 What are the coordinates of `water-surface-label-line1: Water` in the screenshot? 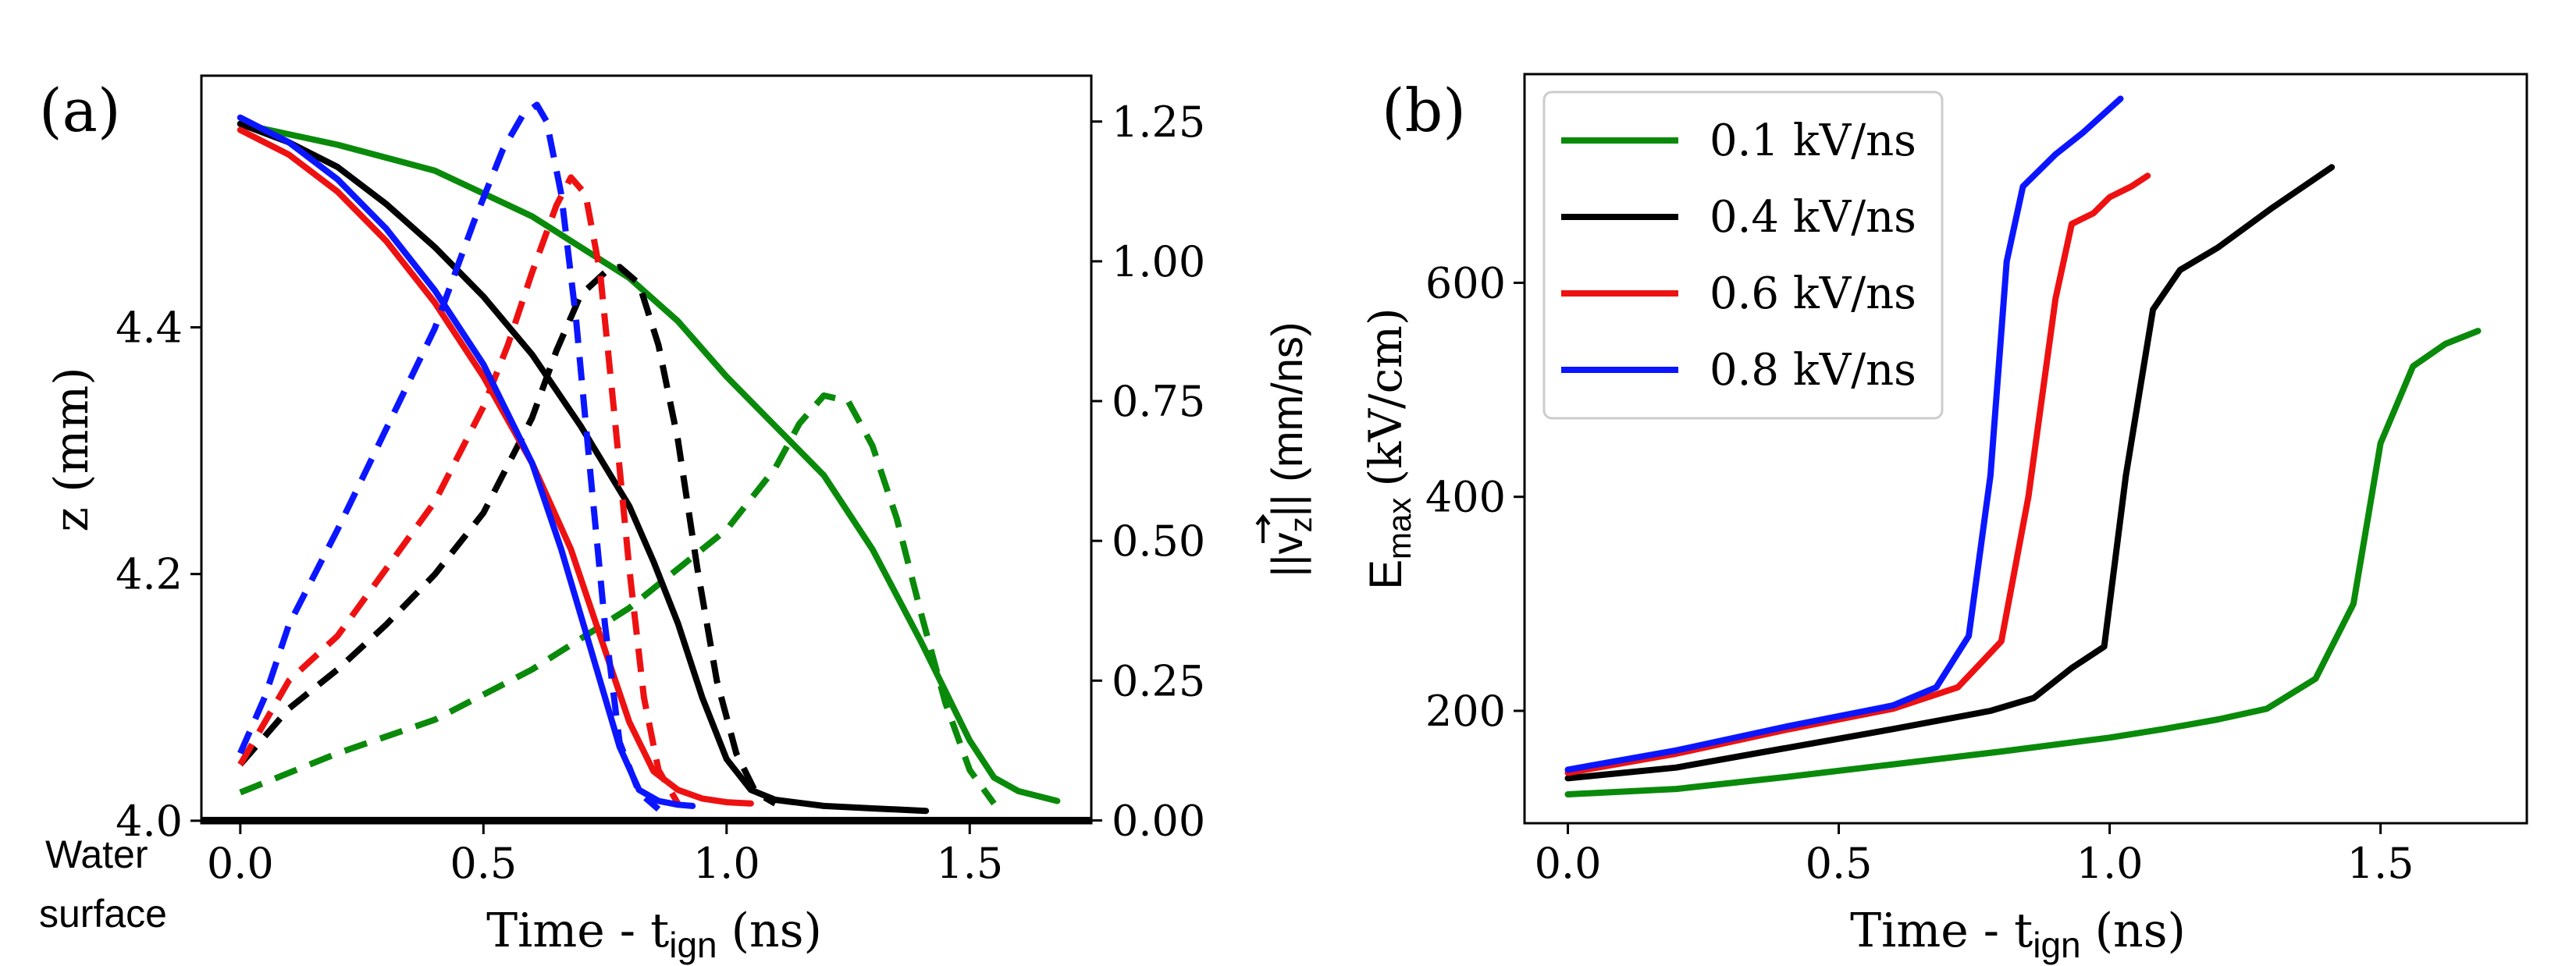 It's located at (96, 854).